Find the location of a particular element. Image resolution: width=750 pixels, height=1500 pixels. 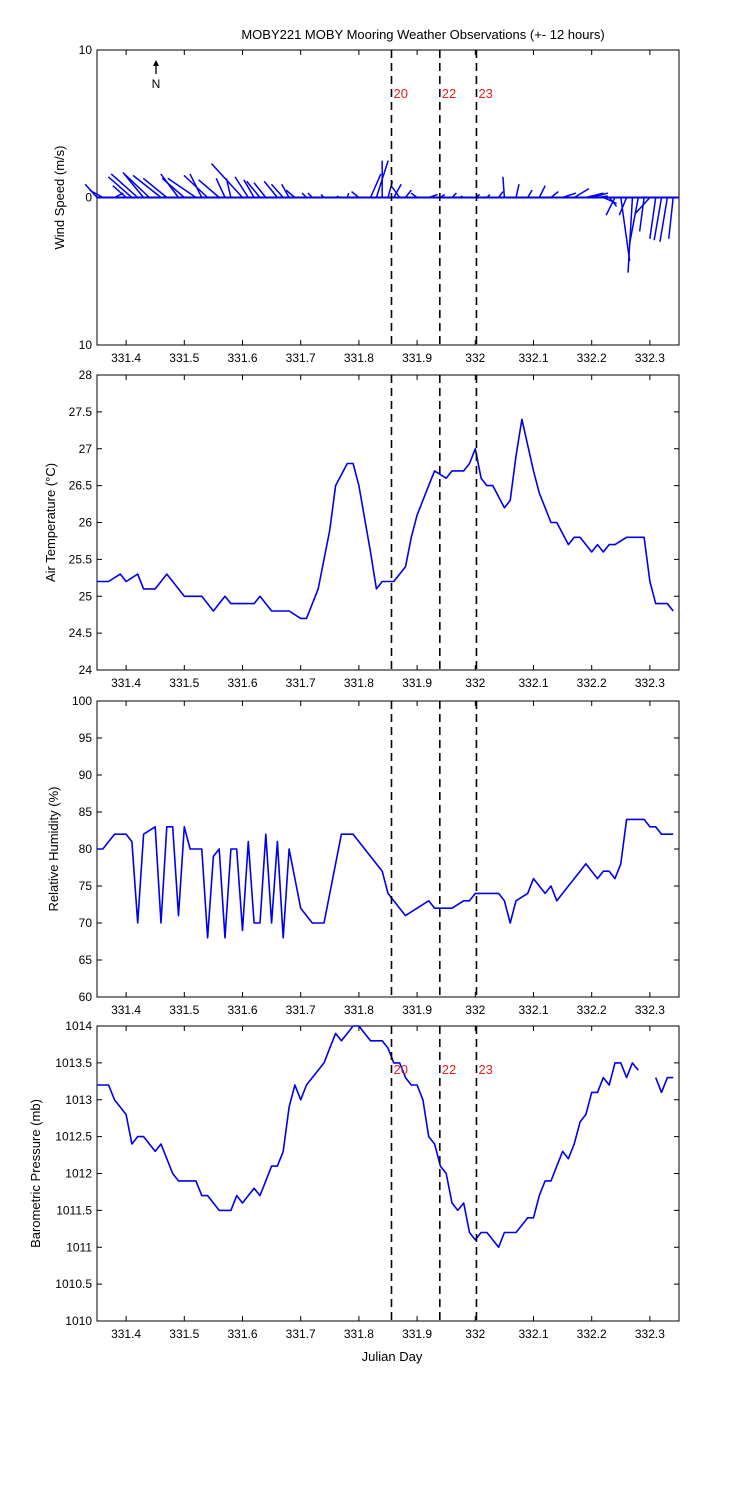

y-tick-label: 65 is located at coordinates (86, 960).